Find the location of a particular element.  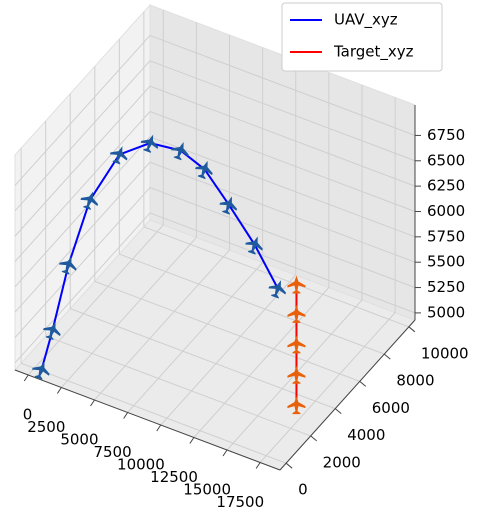

x-tick-label: 12500 is located at coordinates (174, 477).